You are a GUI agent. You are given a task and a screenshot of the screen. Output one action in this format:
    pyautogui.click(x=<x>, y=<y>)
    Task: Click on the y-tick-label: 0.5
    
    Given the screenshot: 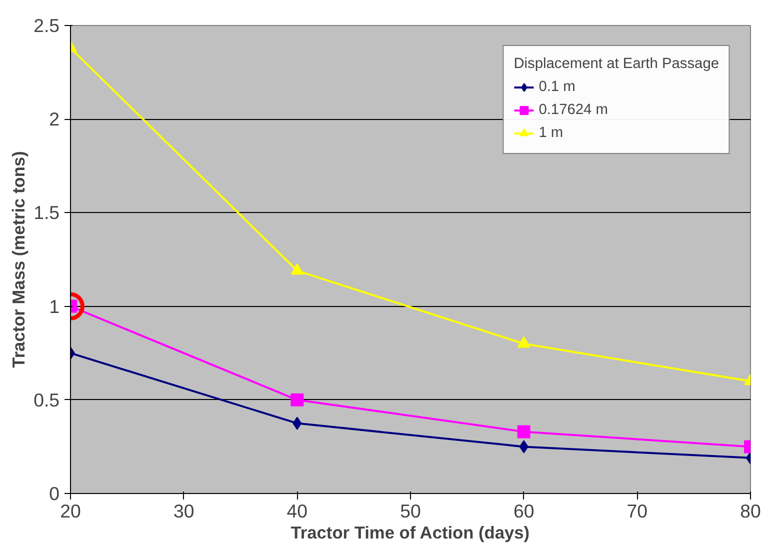 What is the action you would take?
    pyautogui.click(x=47, y=399)
    